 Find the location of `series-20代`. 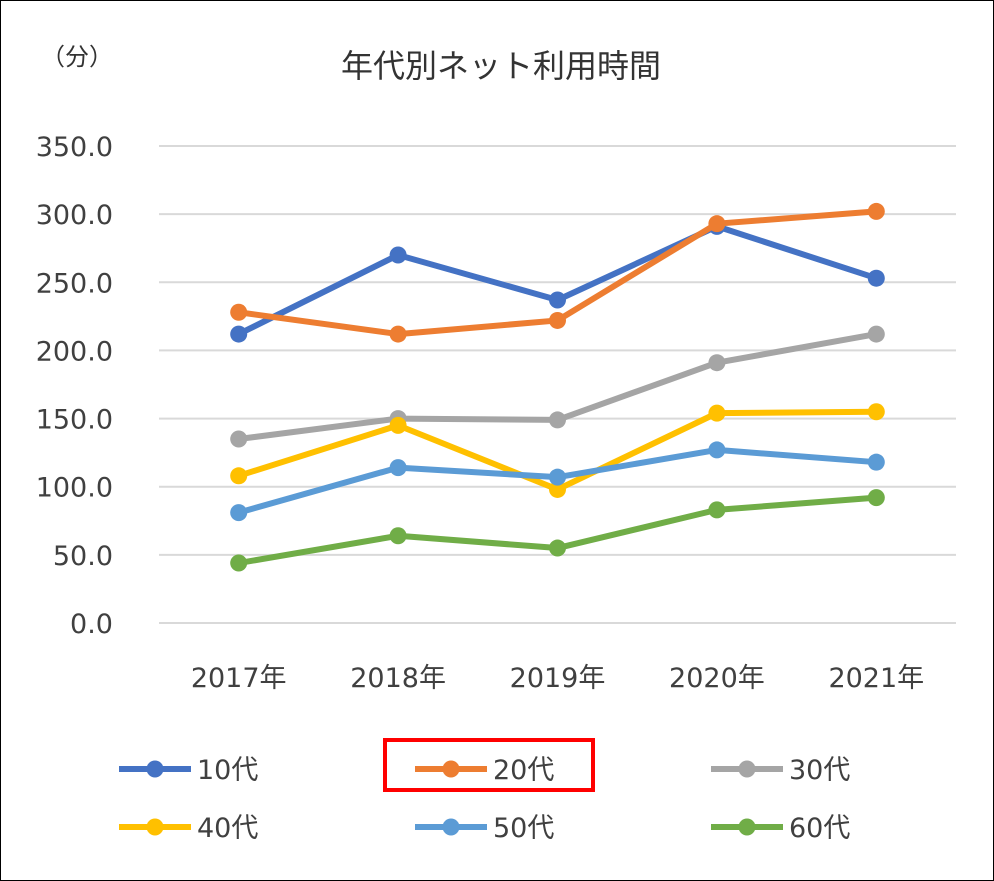

series-20代 is located at coordinates (557, 272).